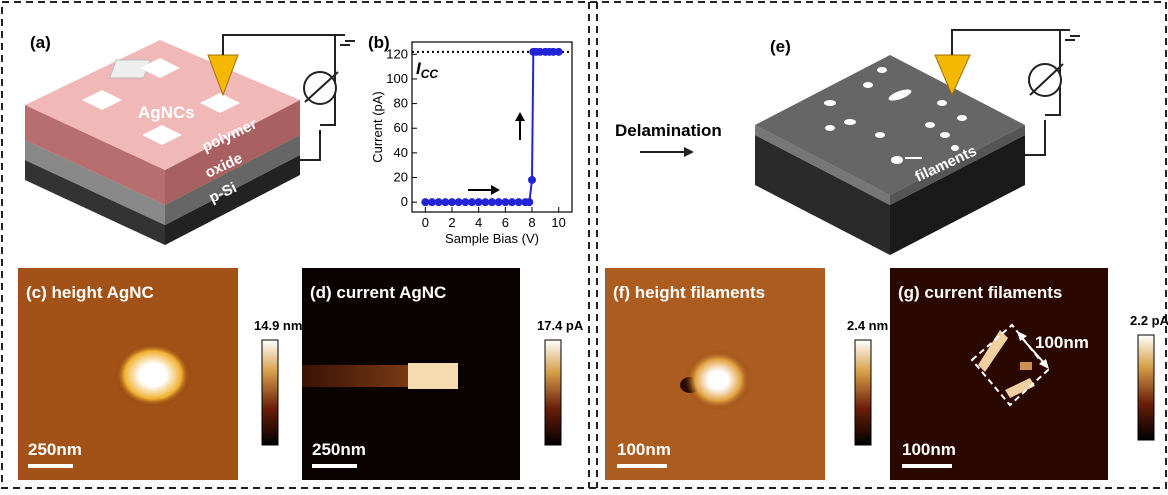  Describe the element at coordinates (451, 222) in the screenshot. I see `x-tick-label: 2` at that location.